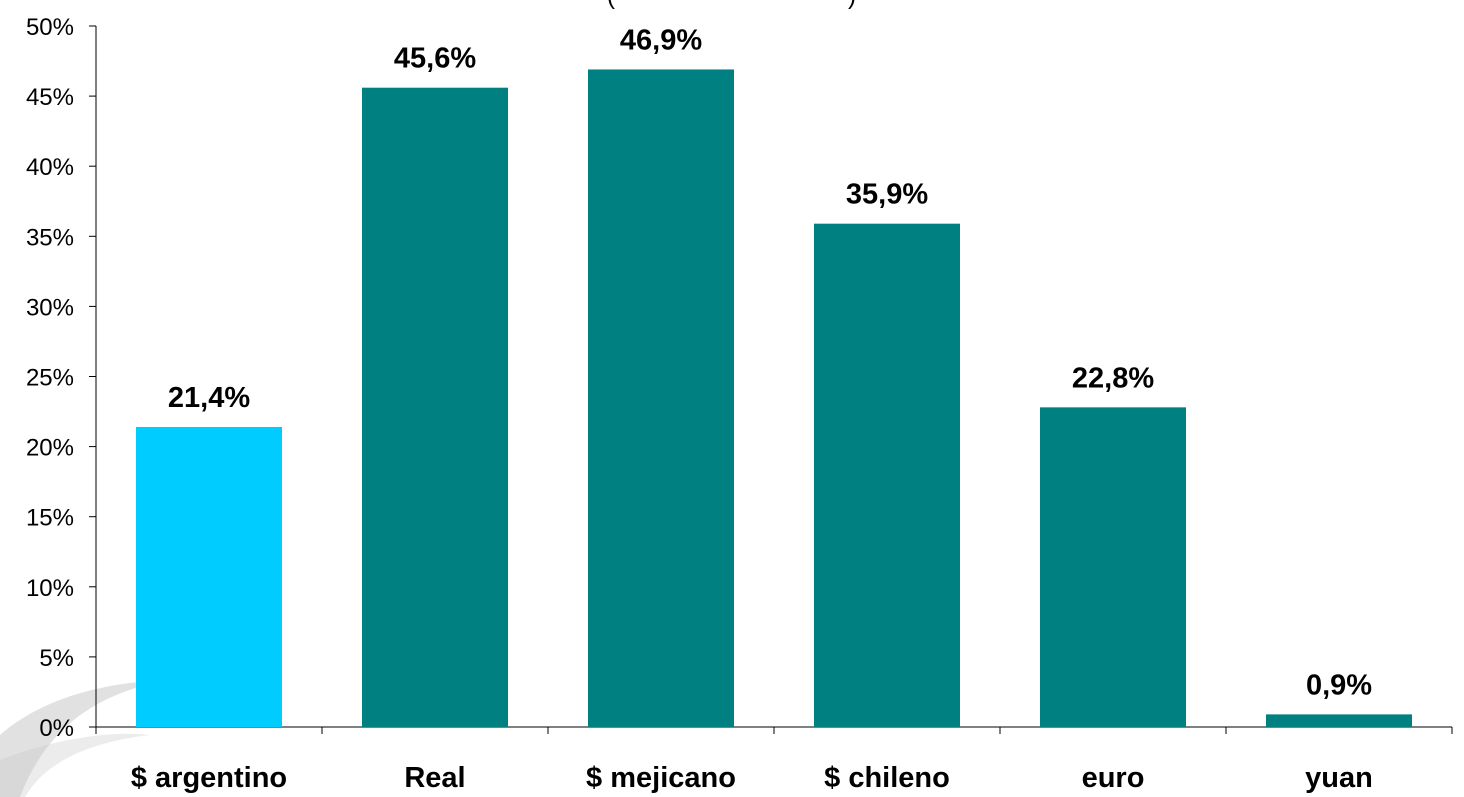 This screenshot has height=797, width=1464. I want to click on x-category-label: $ argentino, so click(209, 778).